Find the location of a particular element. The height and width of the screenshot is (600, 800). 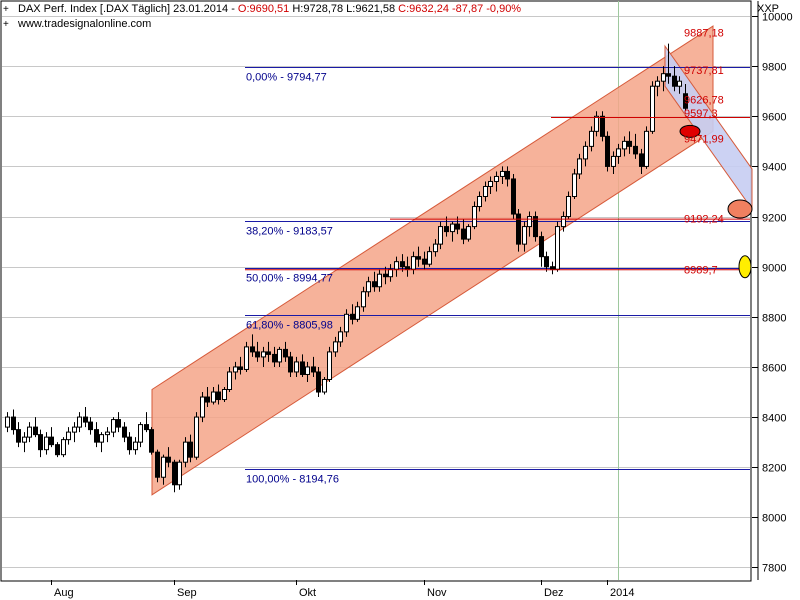

value-label: 9887,18 is located at coordinates (704, 33).